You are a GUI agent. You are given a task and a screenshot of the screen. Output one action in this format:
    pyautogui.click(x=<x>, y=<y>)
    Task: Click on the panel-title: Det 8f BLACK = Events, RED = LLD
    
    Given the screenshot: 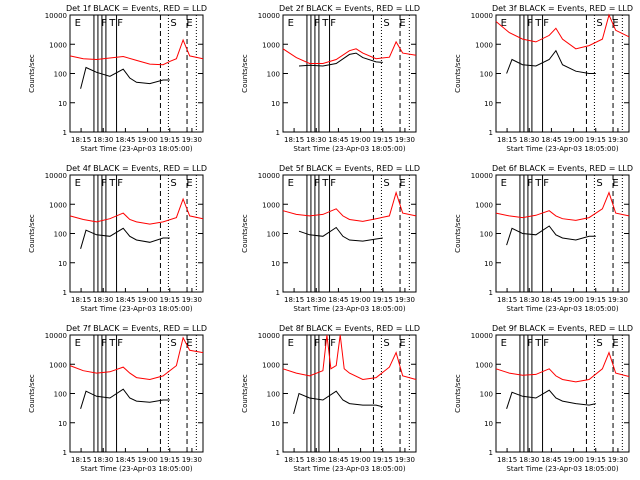 What is the action you would take?
    pyautogui.click(x=349, y=328)
    